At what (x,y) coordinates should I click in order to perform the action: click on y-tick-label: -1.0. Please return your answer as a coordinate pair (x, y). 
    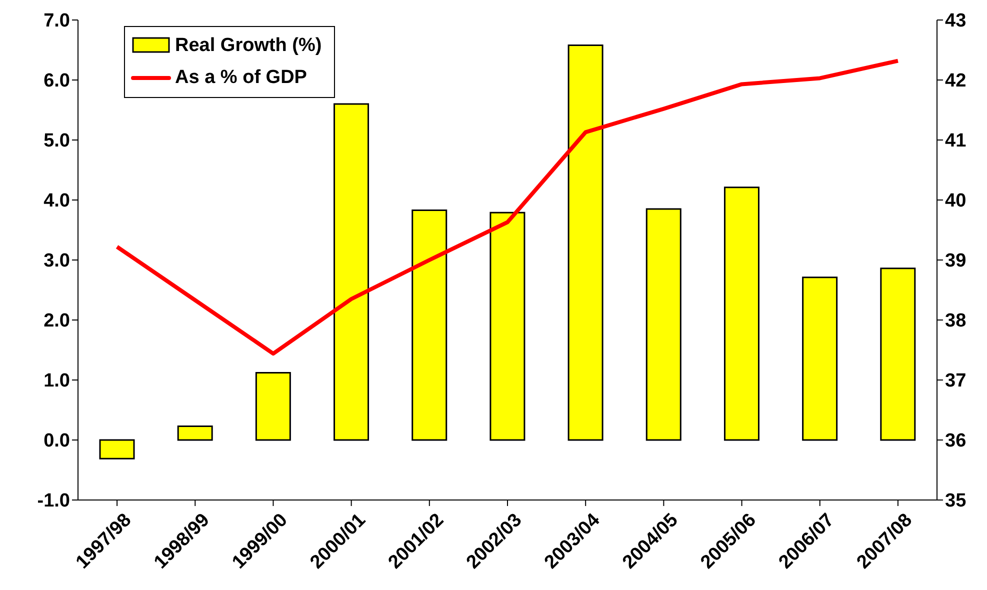
    Looking at the image, I should click on (53, 501).